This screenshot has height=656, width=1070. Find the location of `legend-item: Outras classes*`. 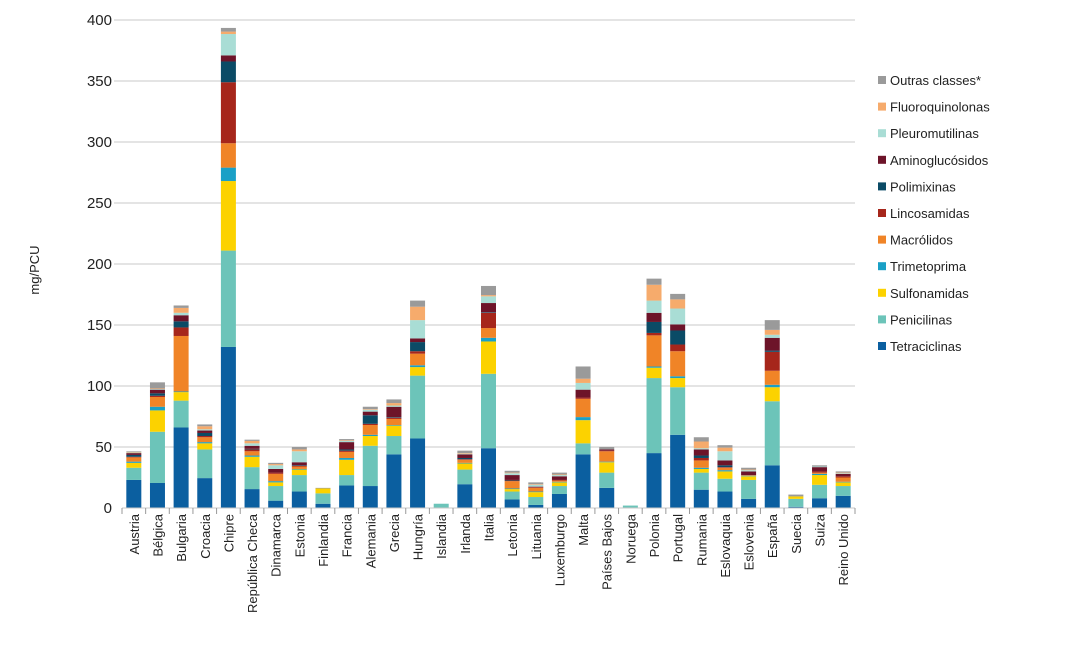

legend-item: Outras classes* is located at coordinates (929, 80).